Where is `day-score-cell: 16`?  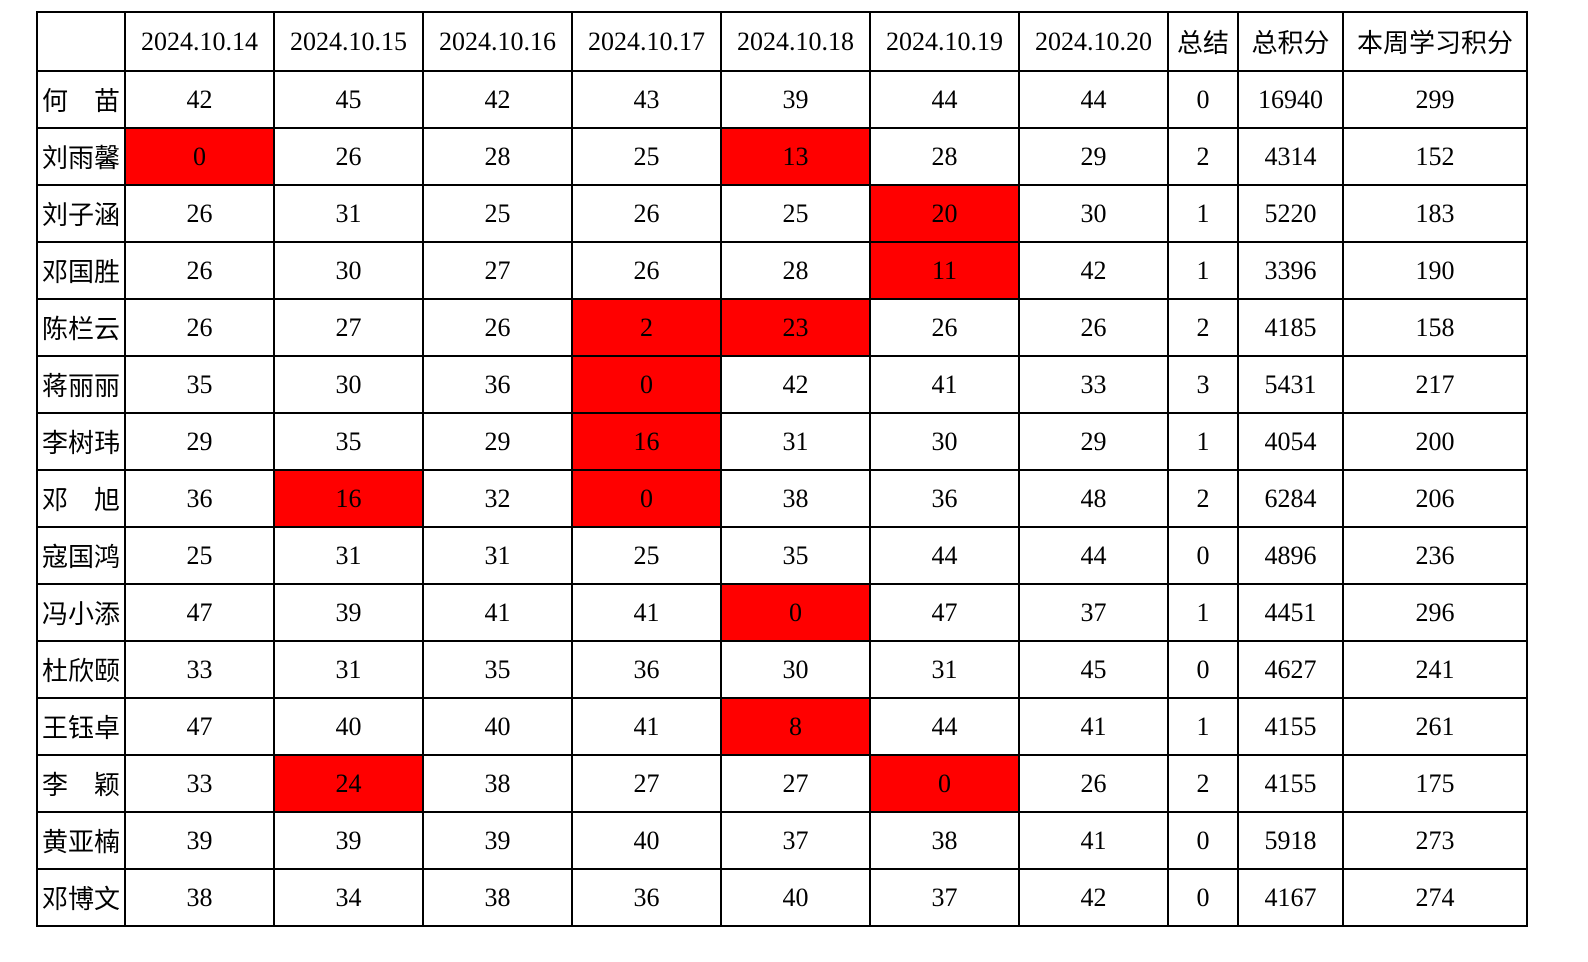
day-score-cell: 16 is located at coordinates (348, 498).